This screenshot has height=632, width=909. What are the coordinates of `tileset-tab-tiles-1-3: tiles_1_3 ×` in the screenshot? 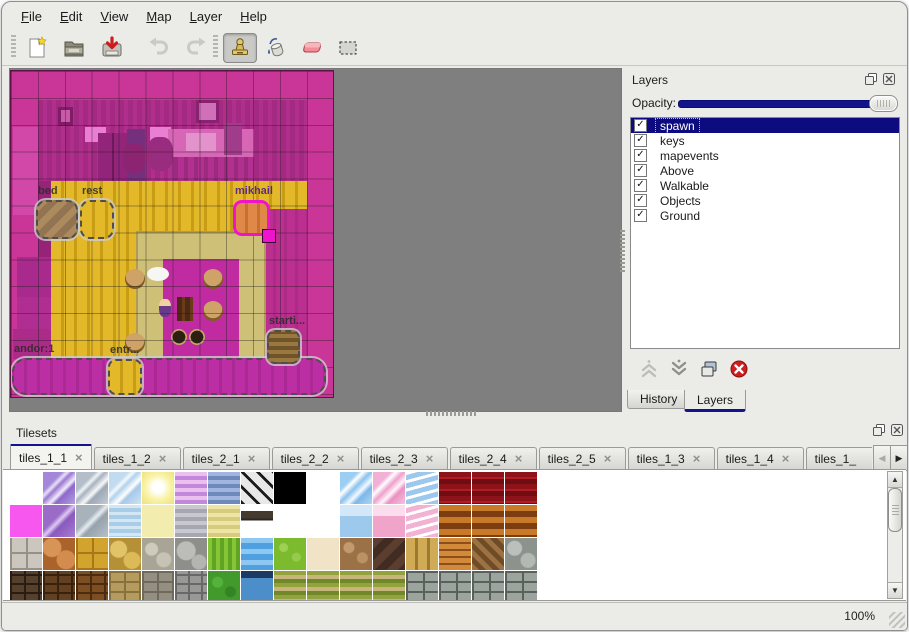 It's located at (671, 458).